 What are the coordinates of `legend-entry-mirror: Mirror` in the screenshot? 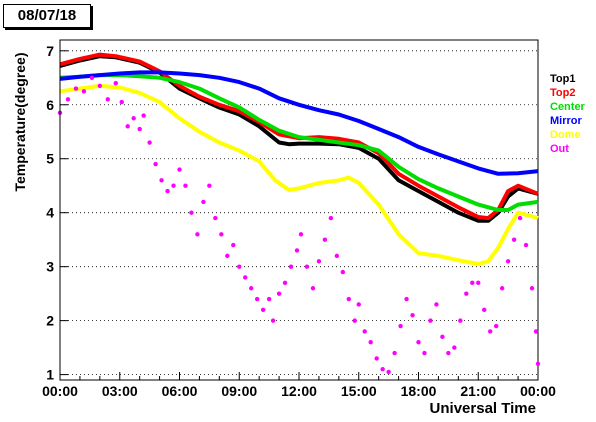 It's located at (566, 121).